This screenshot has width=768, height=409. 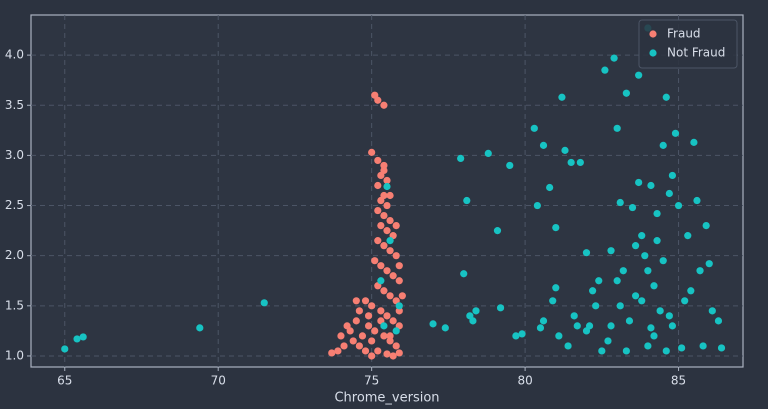 I want to click on y-tick-label: 4.0, so click(x=14, y=55).